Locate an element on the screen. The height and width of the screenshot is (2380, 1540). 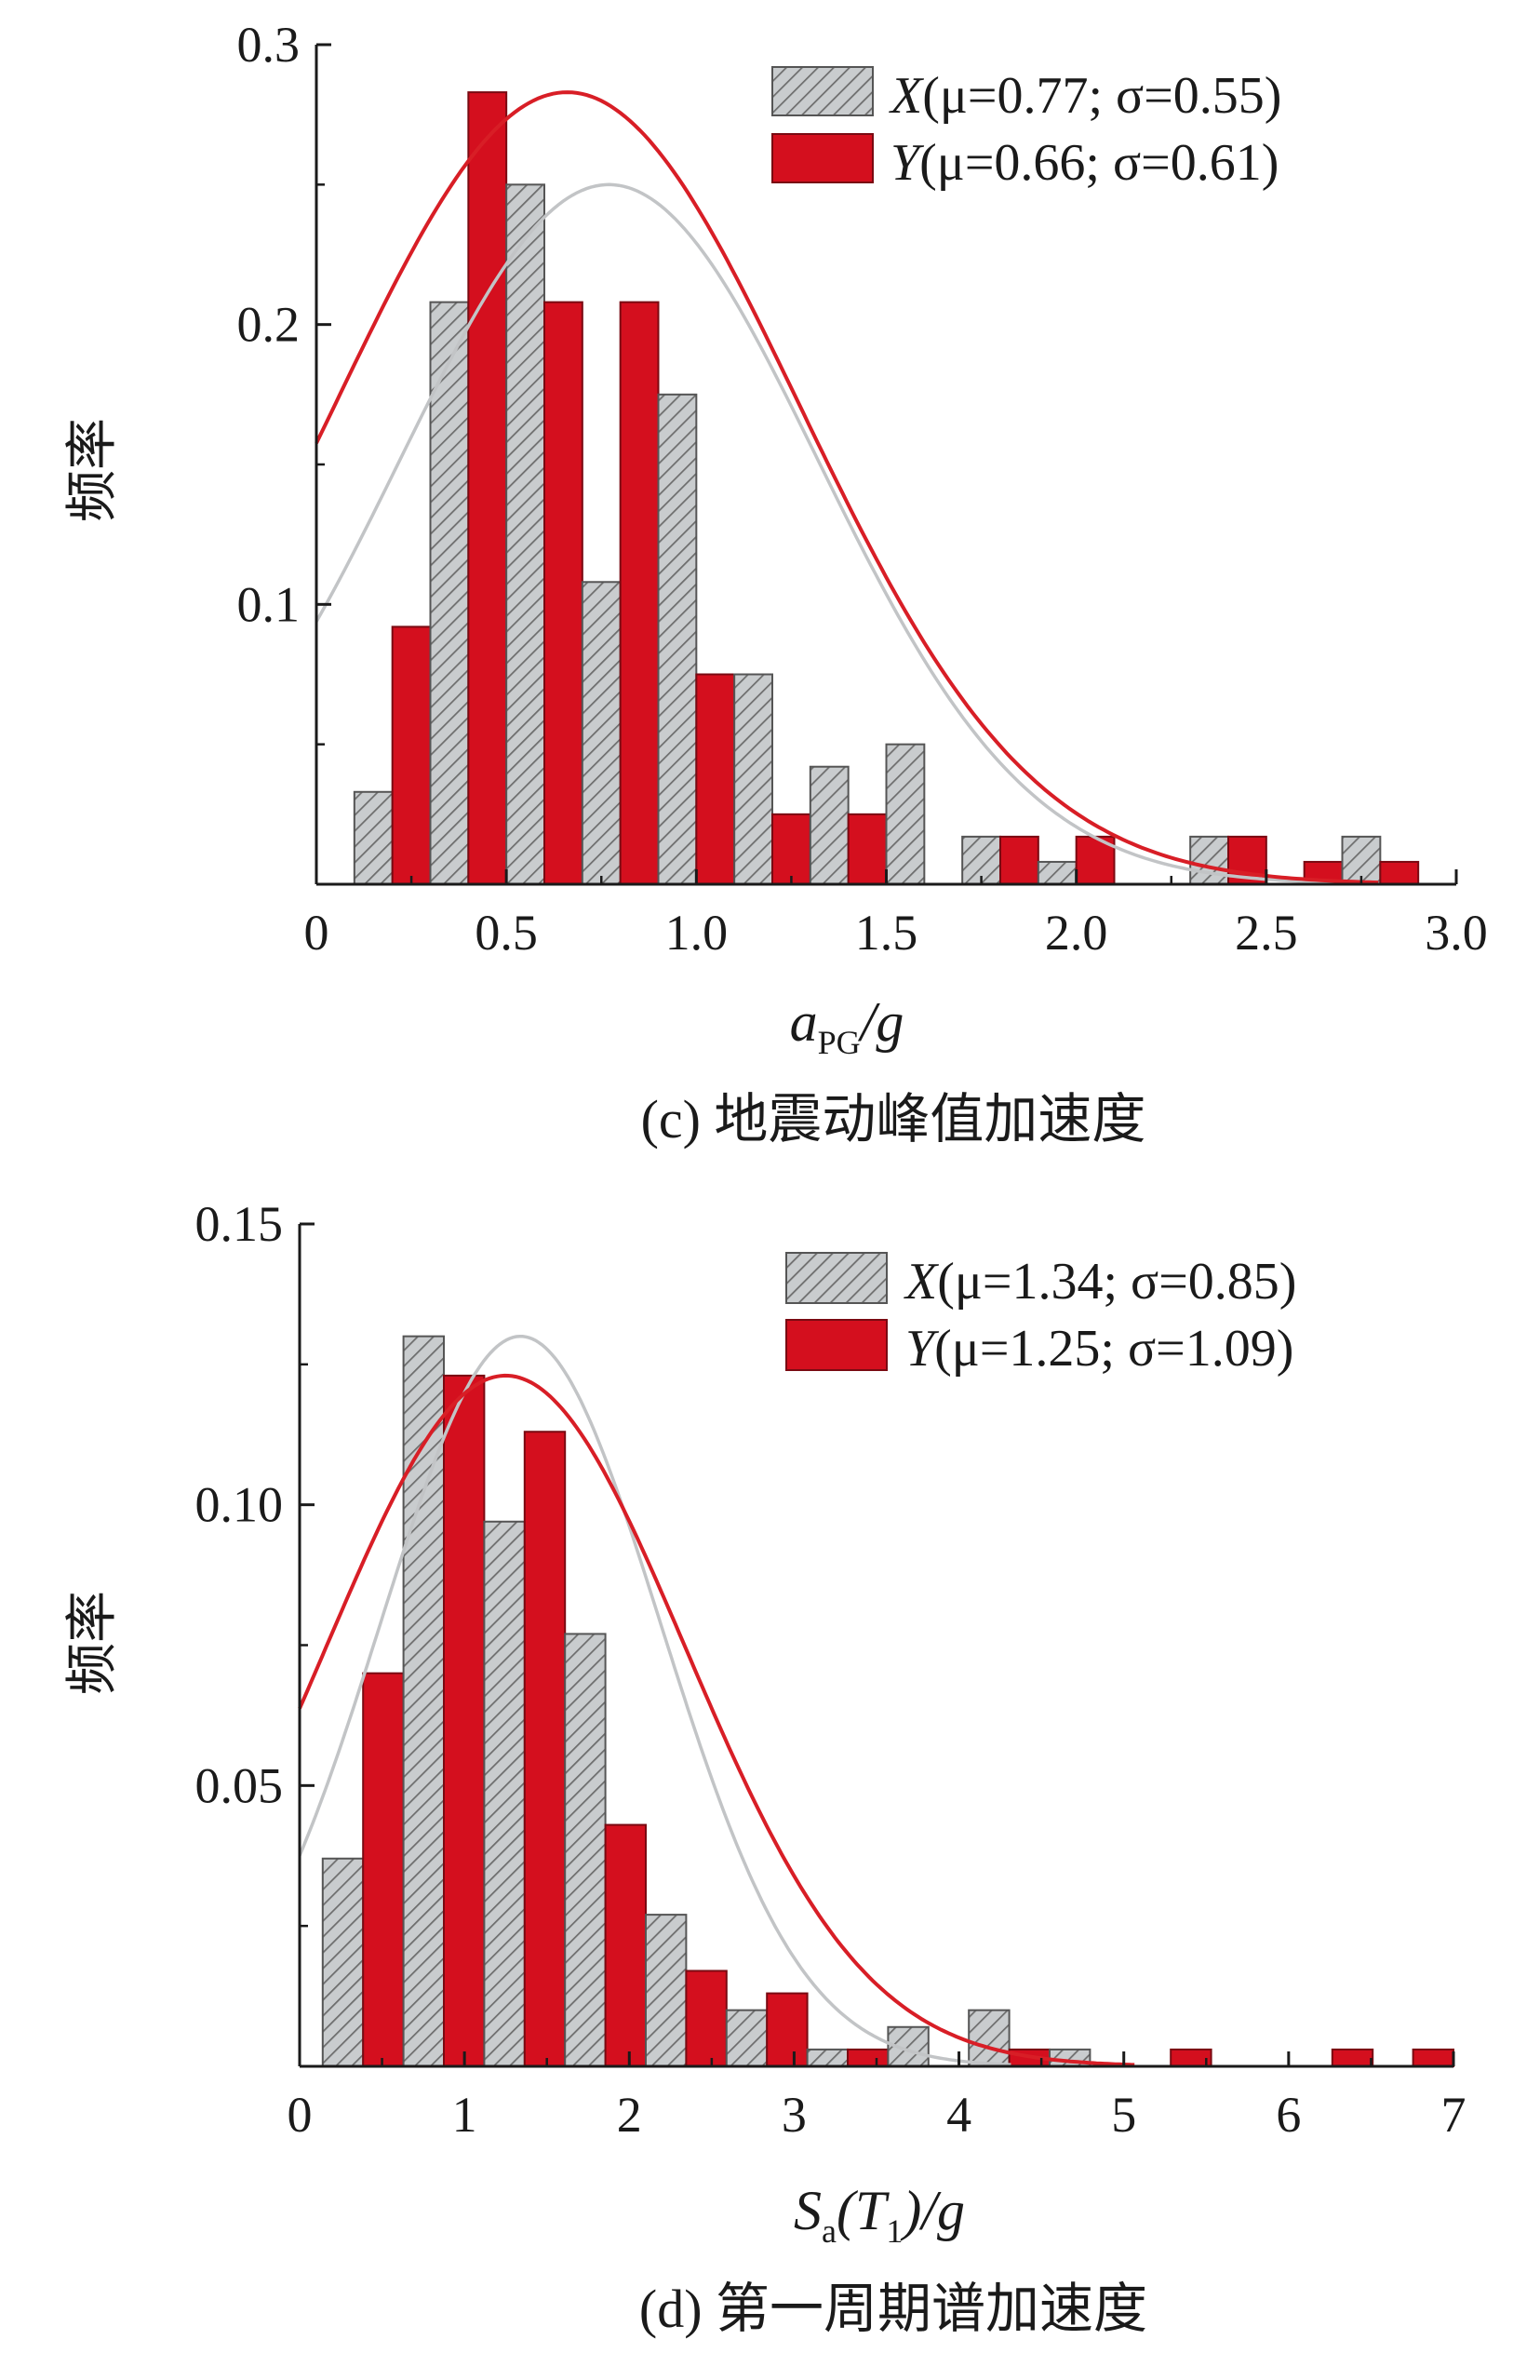
x-tick-label: 2.5 is located at coordinates (1267, 933).